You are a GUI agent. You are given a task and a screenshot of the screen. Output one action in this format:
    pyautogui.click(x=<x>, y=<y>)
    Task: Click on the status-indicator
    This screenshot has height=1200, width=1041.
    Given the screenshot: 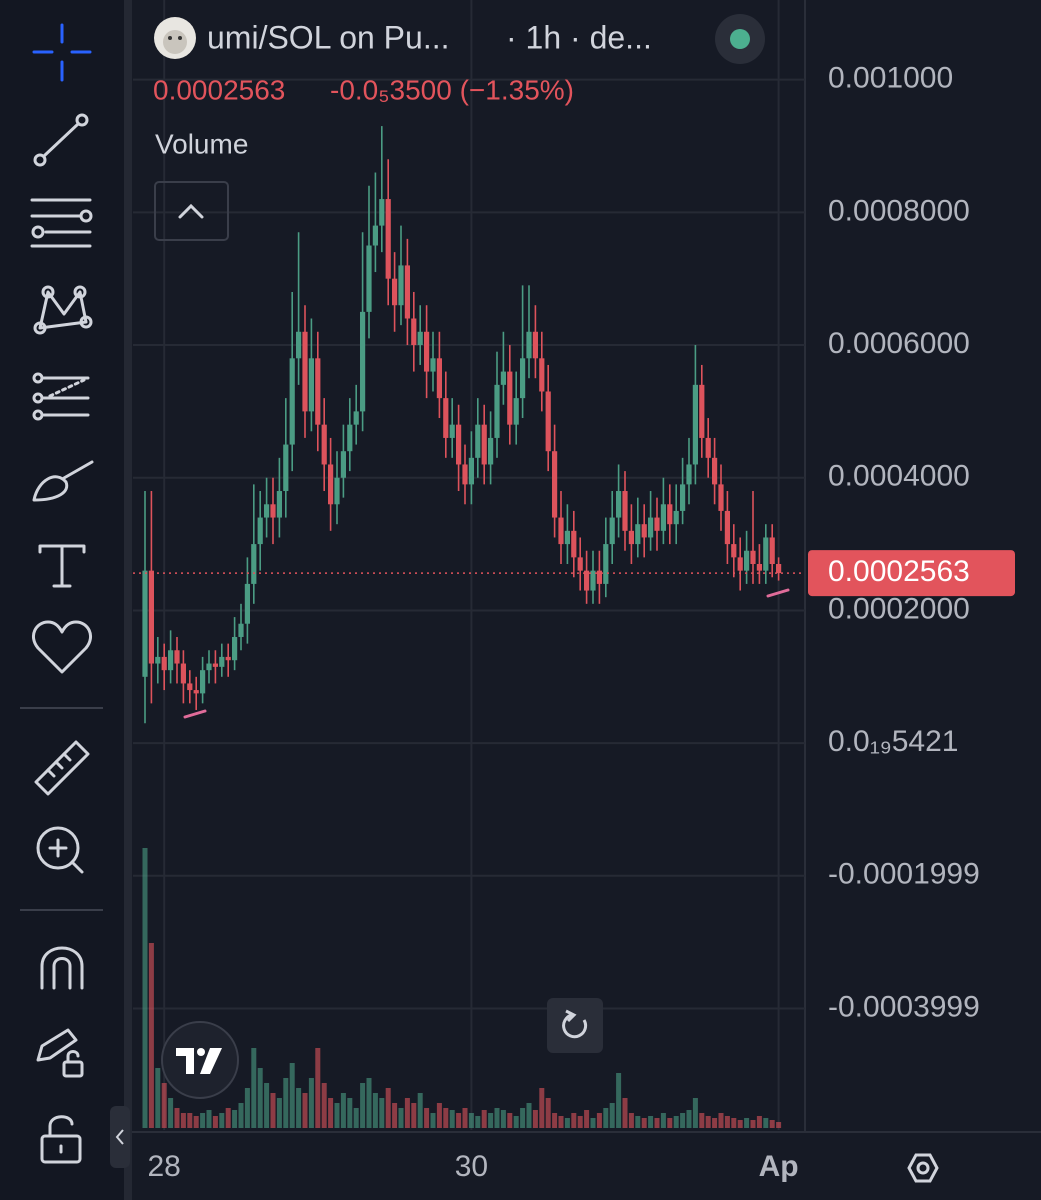 What is the action you would take?
    pyautogui.click(x=740, y=39)
    